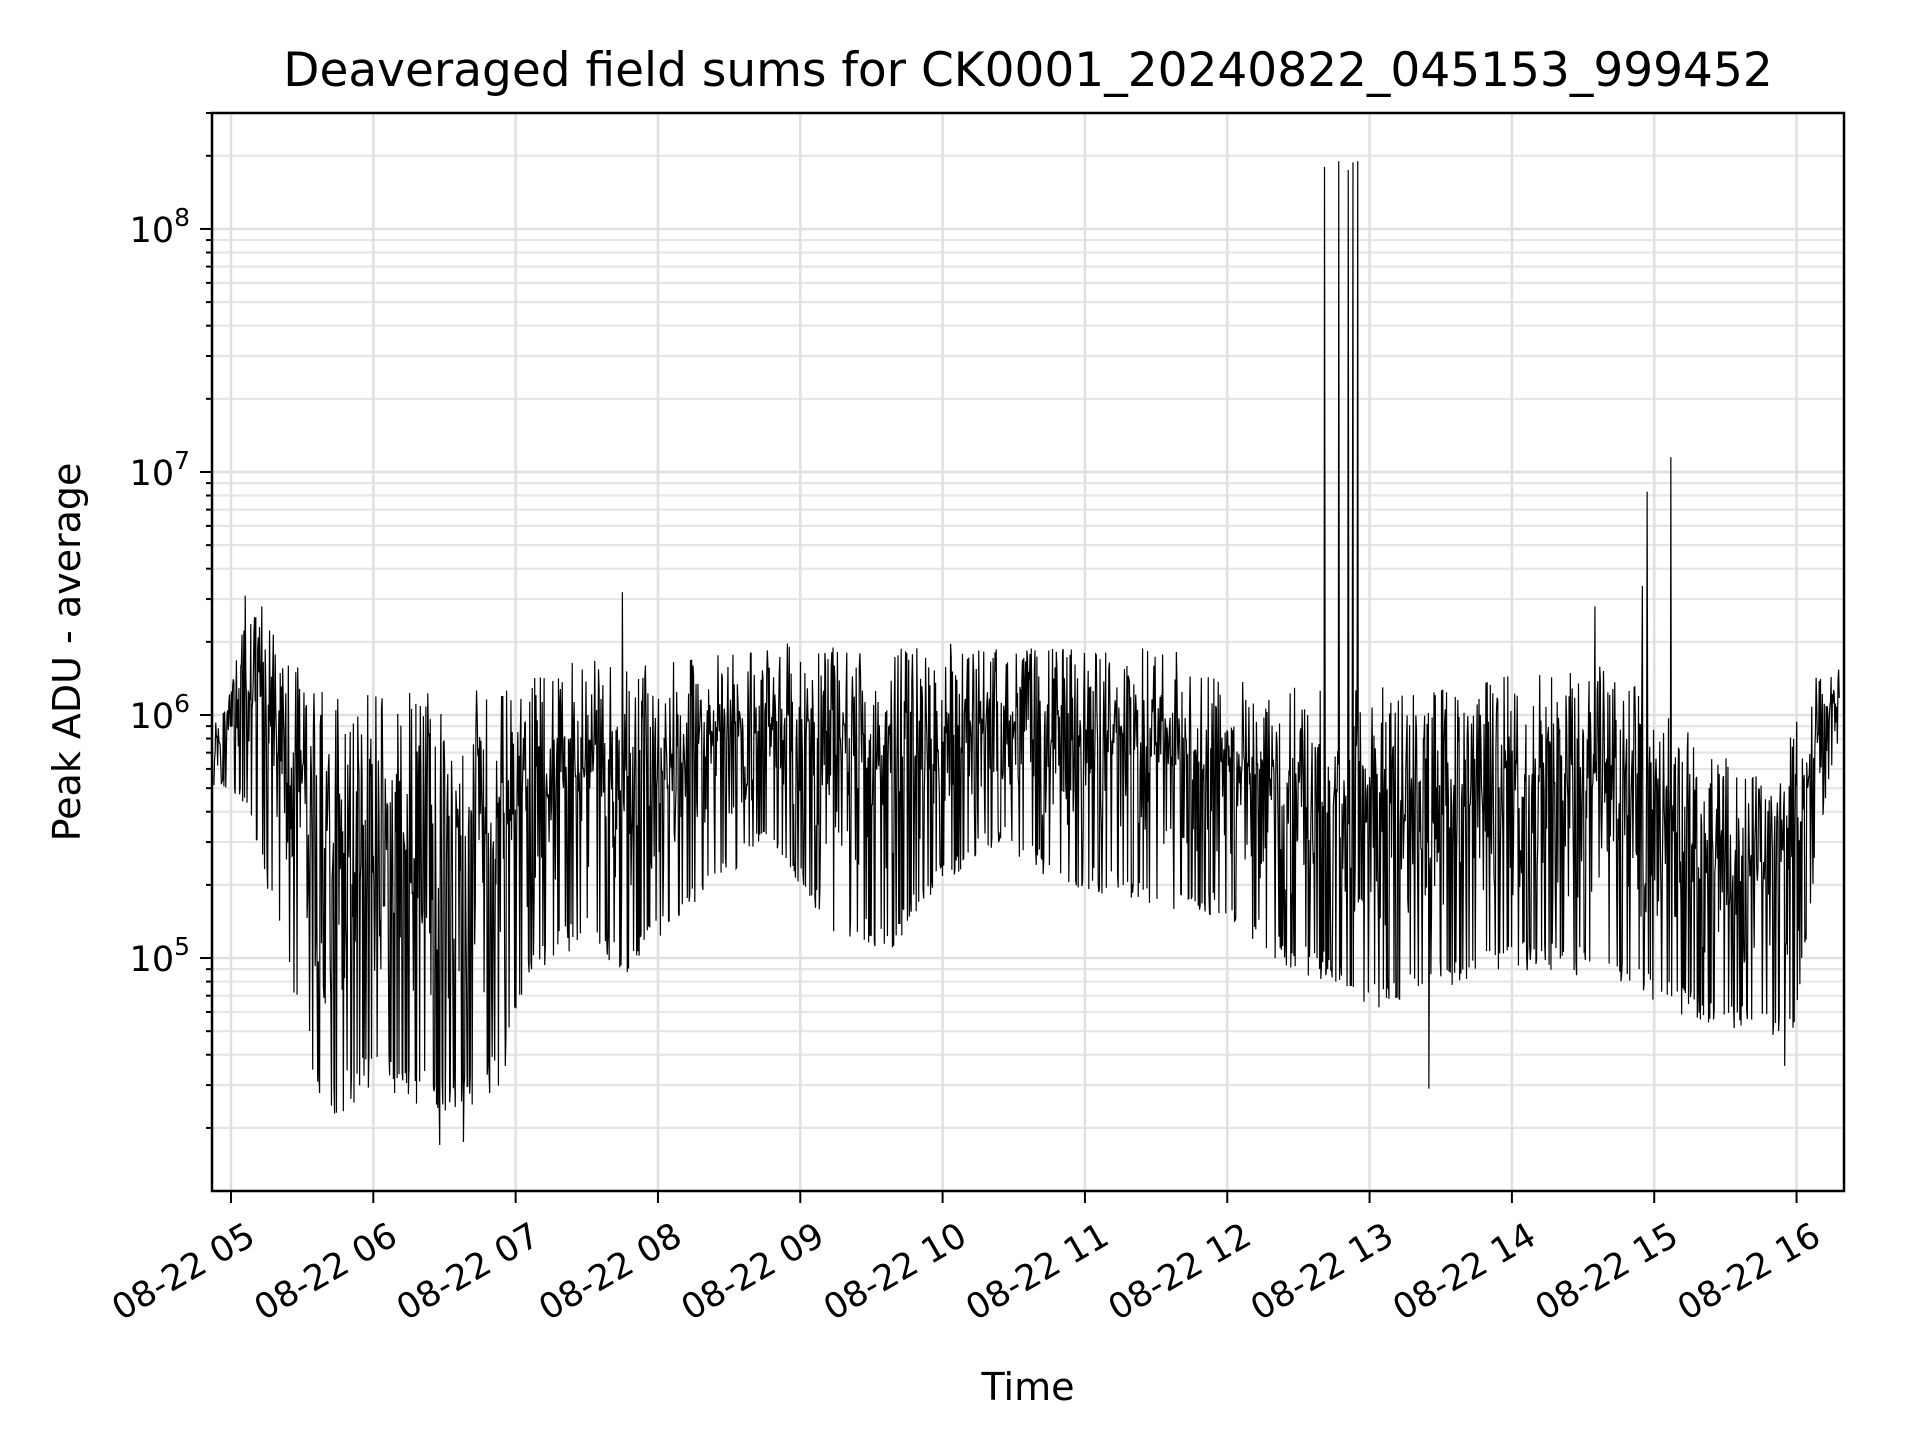 The height and width of the screenshot is (1440, 1920). I want to click on x-axis-label: Time, so click(1028, 1387).